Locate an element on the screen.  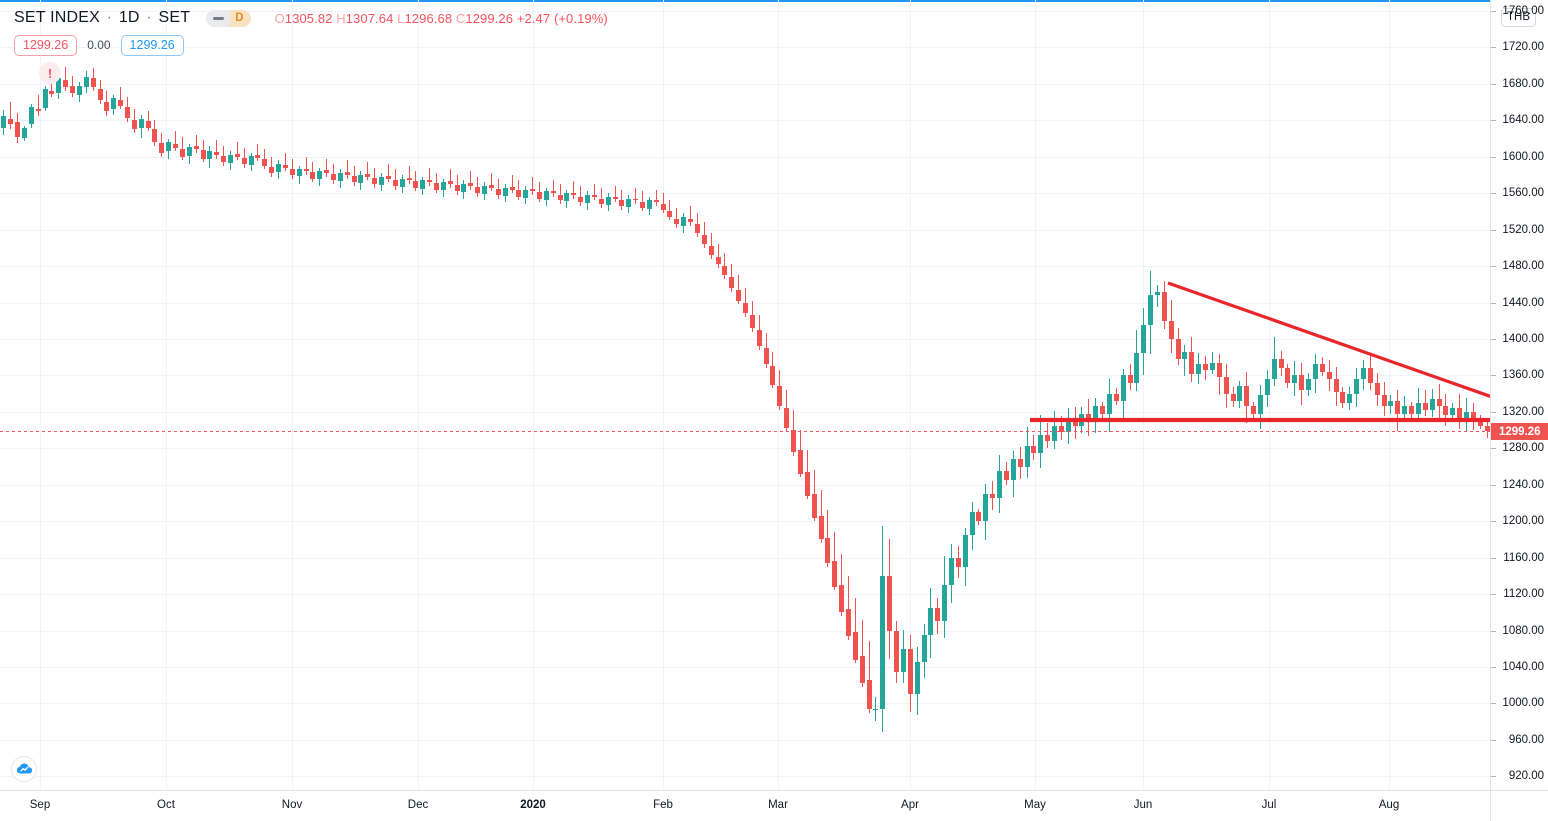
indicator-value-red: 1299.26 is located at coordinates (46, 45).